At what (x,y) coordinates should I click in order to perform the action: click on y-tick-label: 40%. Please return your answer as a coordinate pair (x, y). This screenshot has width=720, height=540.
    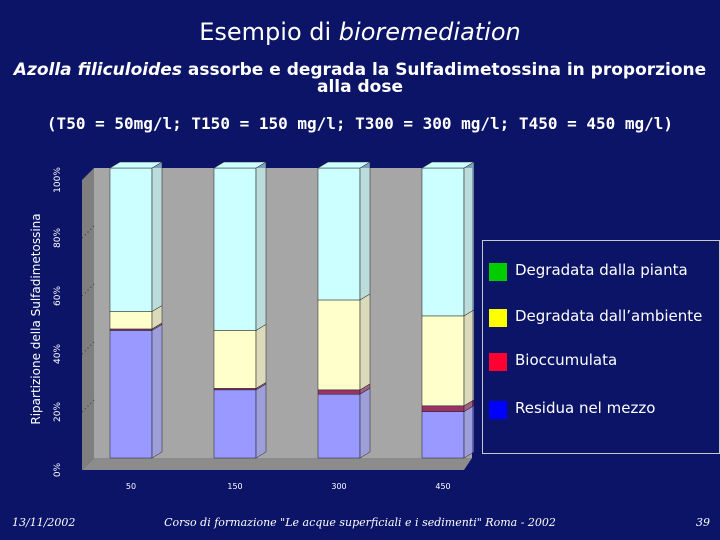
    Looking at the image, I should click on (58, 354).